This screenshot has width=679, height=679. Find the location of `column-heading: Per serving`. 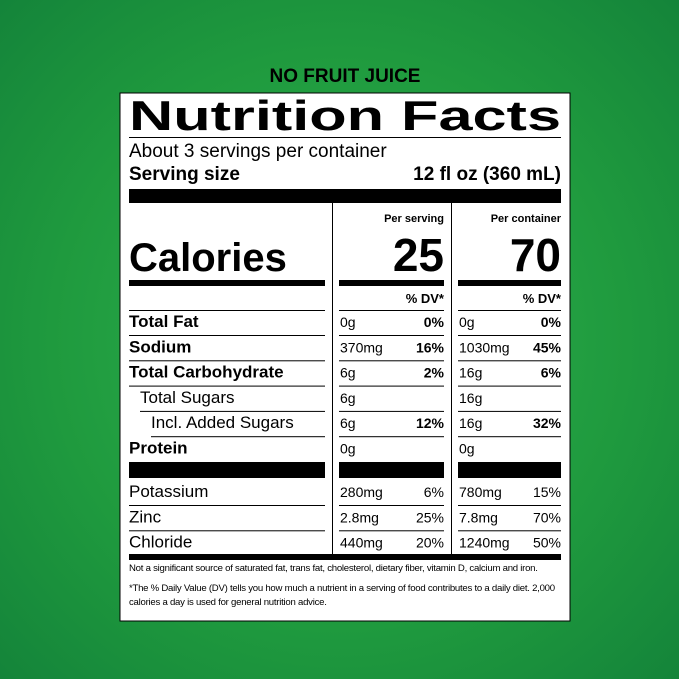

column-heading: Per serving is located at coordinates (414, 219).